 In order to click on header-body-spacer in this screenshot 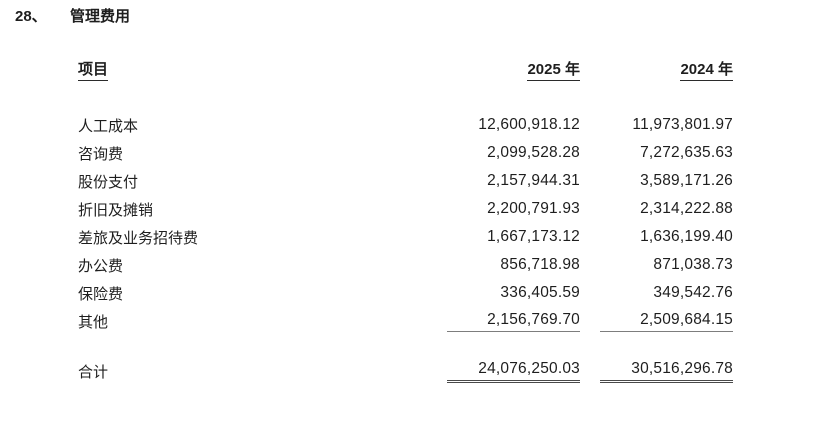, I will do `click(405, 97)`.